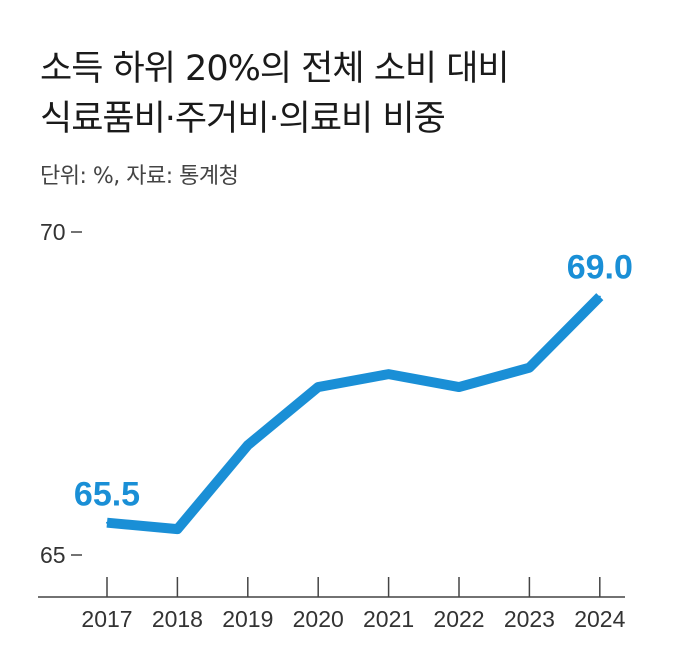  Describe the element at coordinates (600, 268) in the screenshot. I see `data-label-2024: 69.0` at that location.